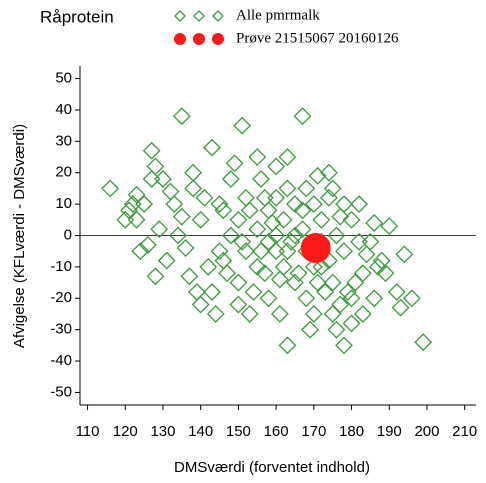 The width and height of the screenshot is (486, 483). Describe the element at coordinates (63, 78) in the screenshot. I see `y-tick-label: 50` at that location.